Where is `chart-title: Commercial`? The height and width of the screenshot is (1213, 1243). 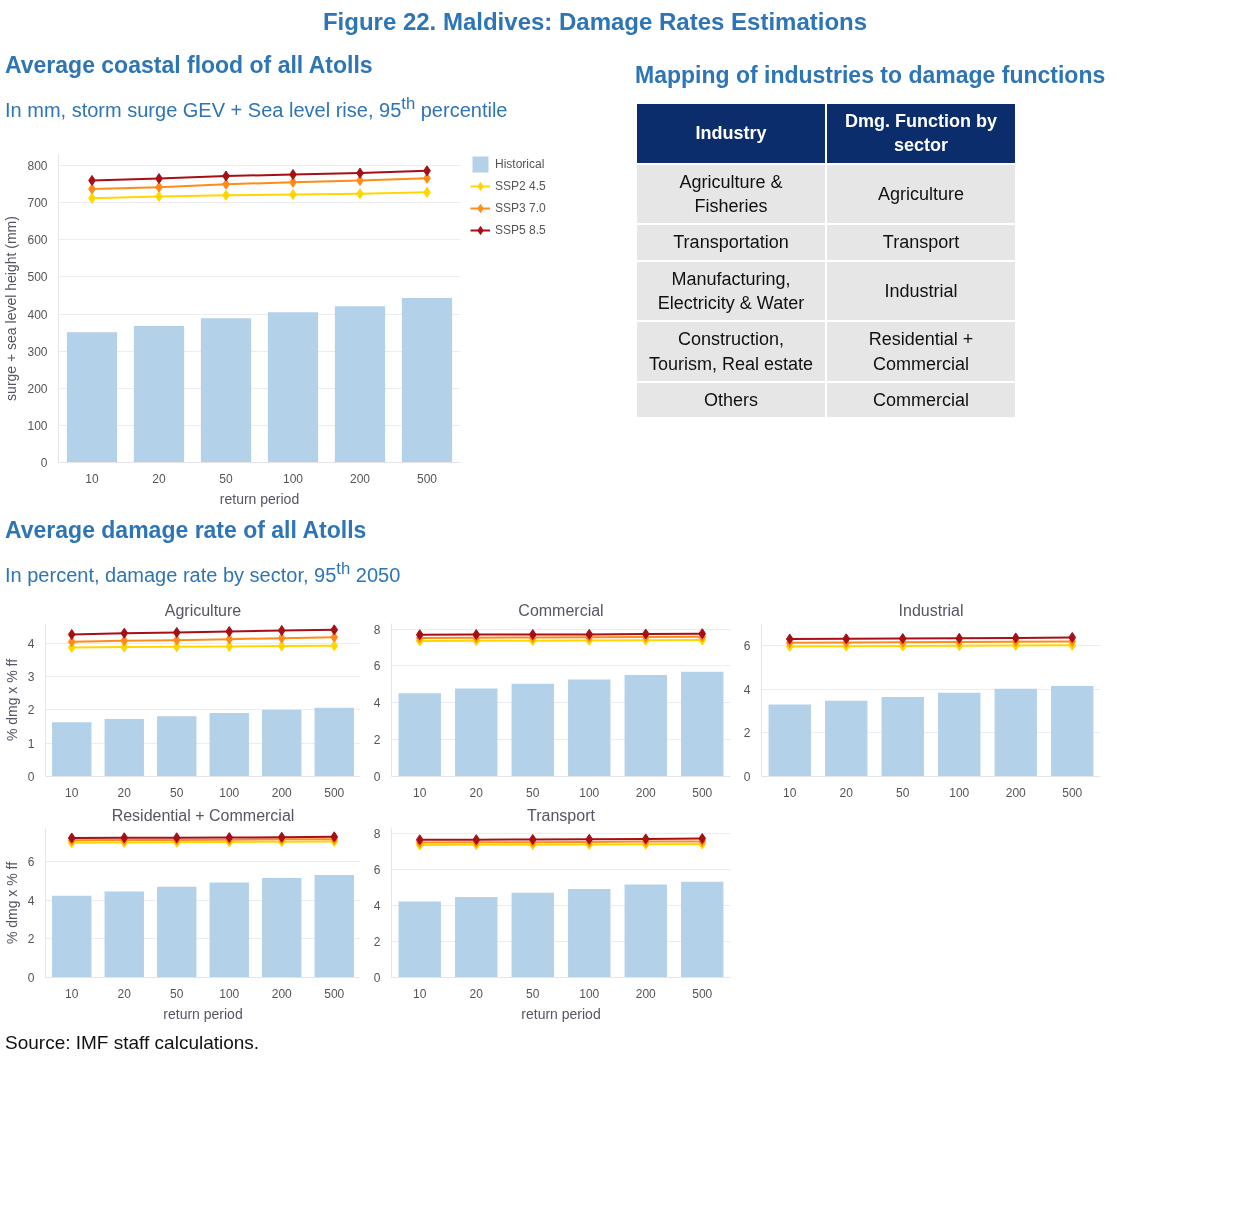 chart-title: Commercial is located at coordinates (561, 610).